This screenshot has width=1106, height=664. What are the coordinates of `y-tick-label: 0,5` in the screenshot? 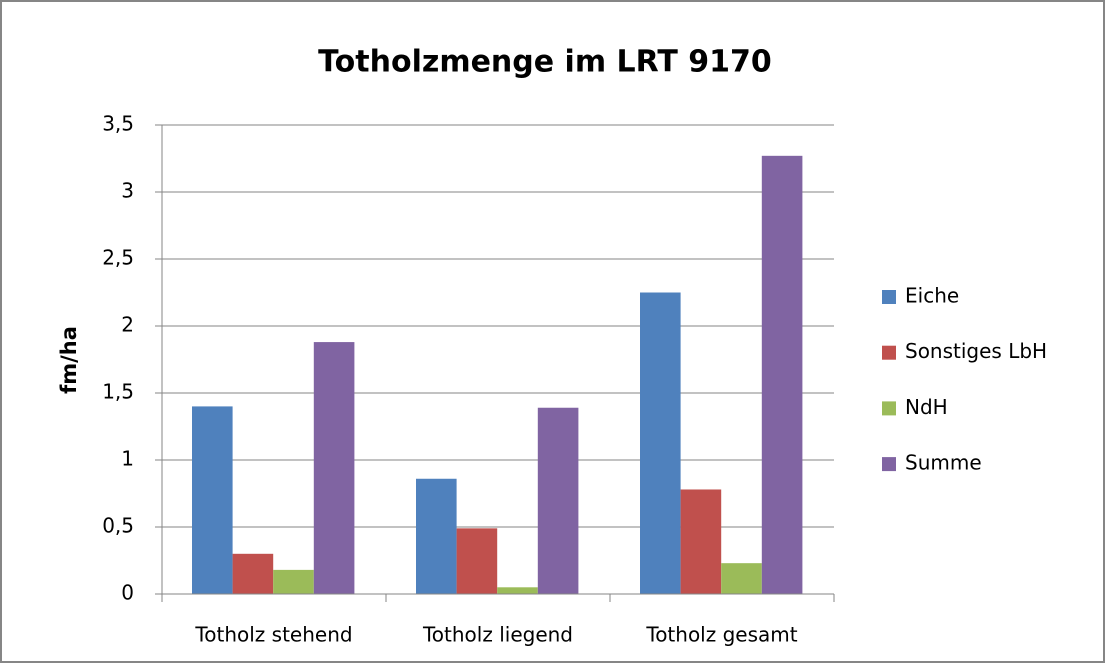 It's located at (118, 526).